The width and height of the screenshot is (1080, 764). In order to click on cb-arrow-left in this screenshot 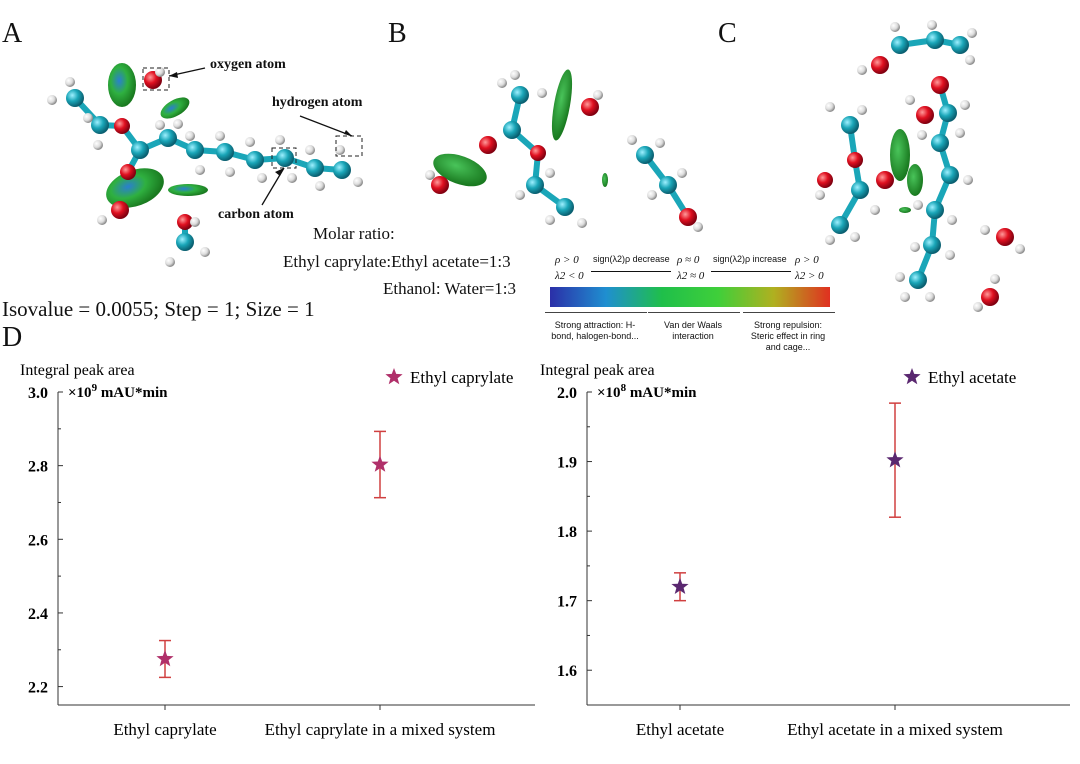, I will do `click(631, 271)`.